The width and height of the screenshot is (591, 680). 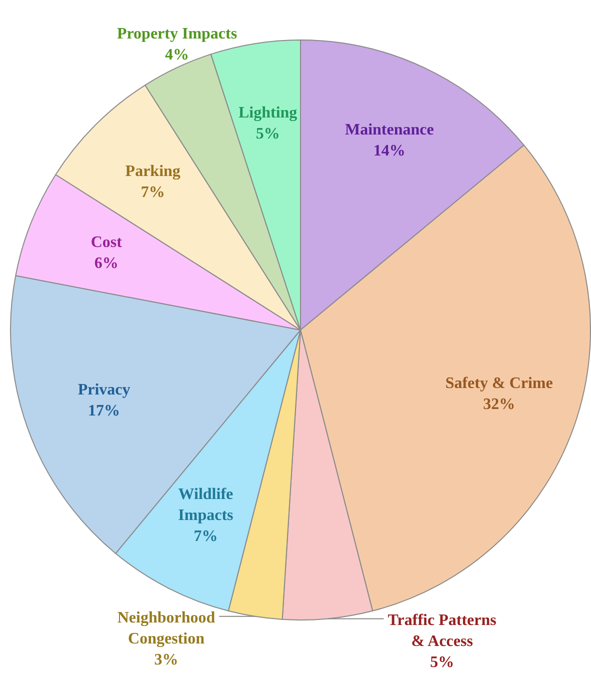 I want to click on data-label: 4%, so click(x=177, y=55).